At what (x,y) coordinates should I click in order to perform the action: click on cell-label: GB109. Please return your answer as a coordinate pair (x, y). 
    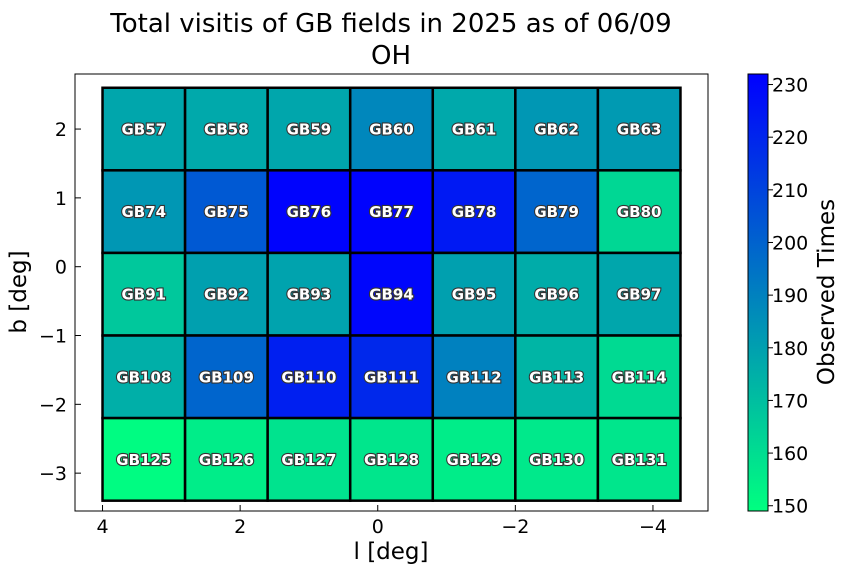
    Looking at the image, I should click on (226, 377).